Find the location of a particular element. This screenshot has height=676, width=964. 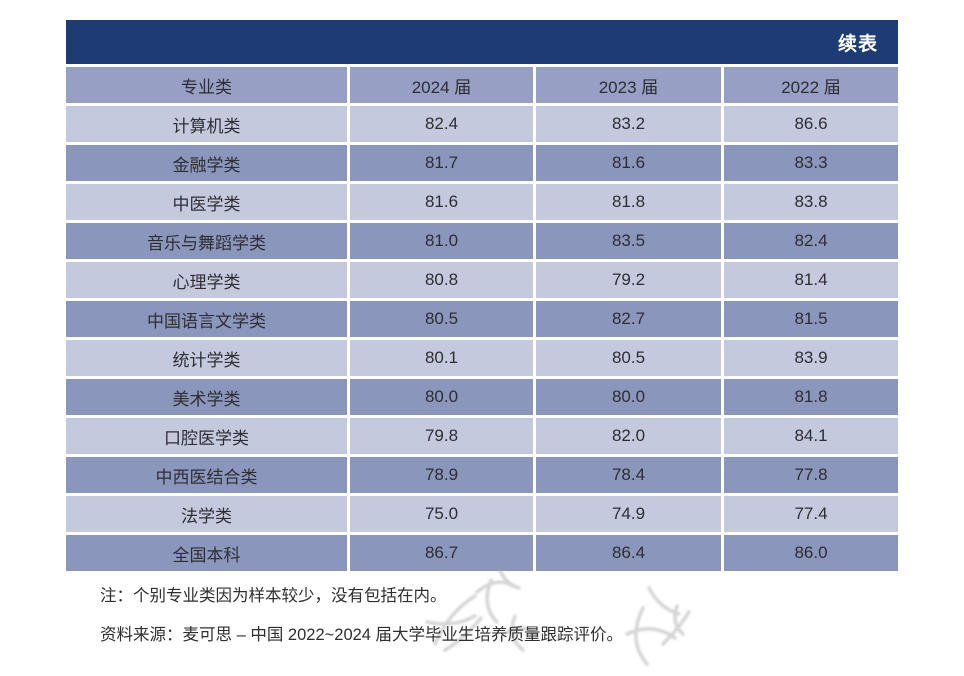

table-row: 金融学类 81.7 81.6 83.3 is located at coordinates (482, 163).